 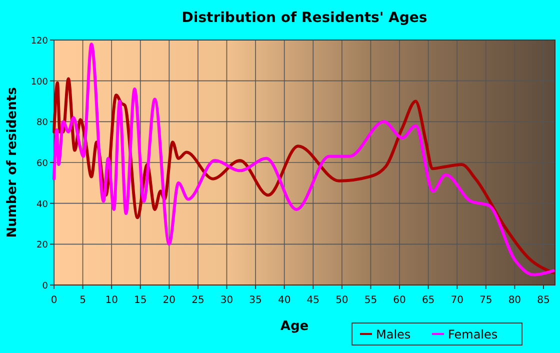 I want to click on y-tick-label: 100, so click(x=39, y=82).